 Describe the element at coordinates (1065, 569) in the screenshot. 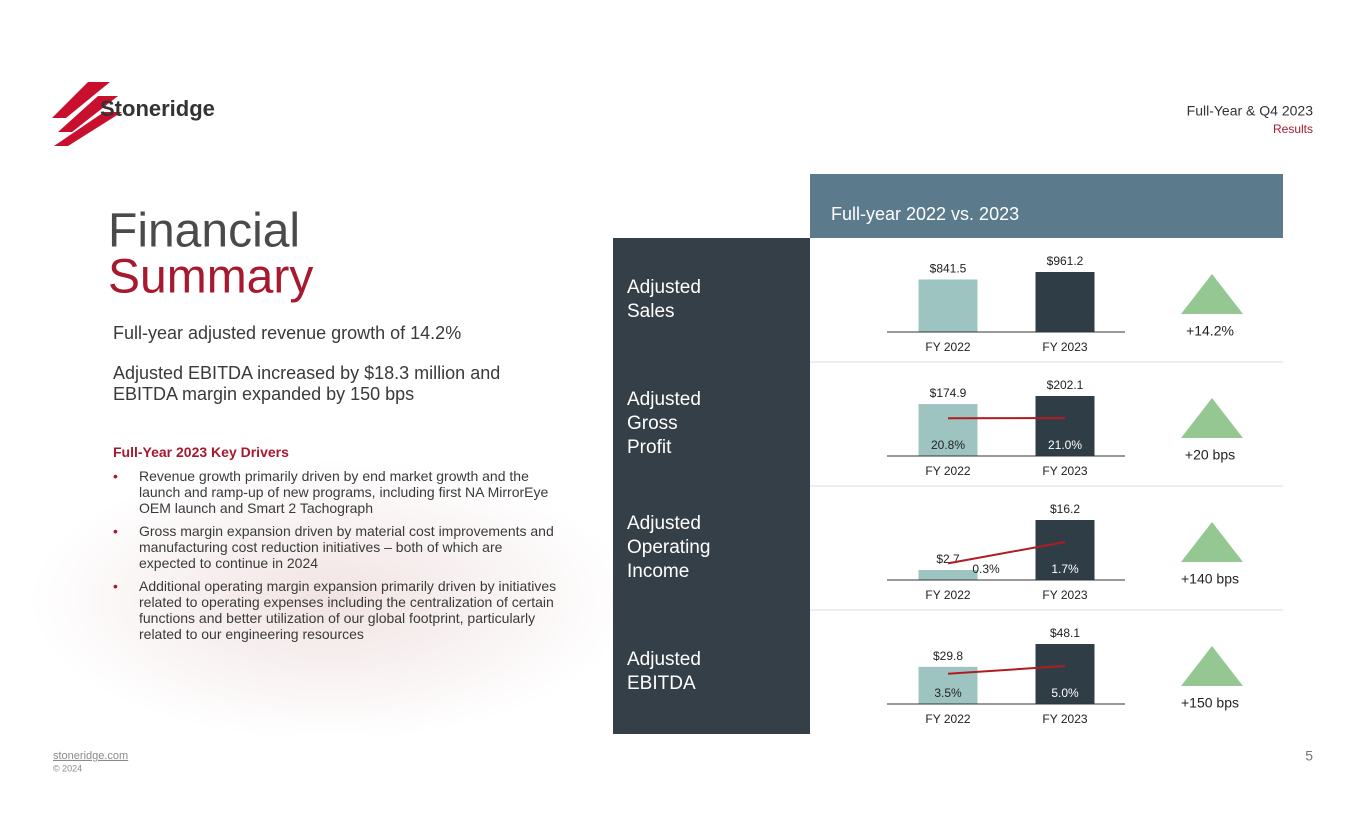

I see `margin-label: 1.7%` at that location.